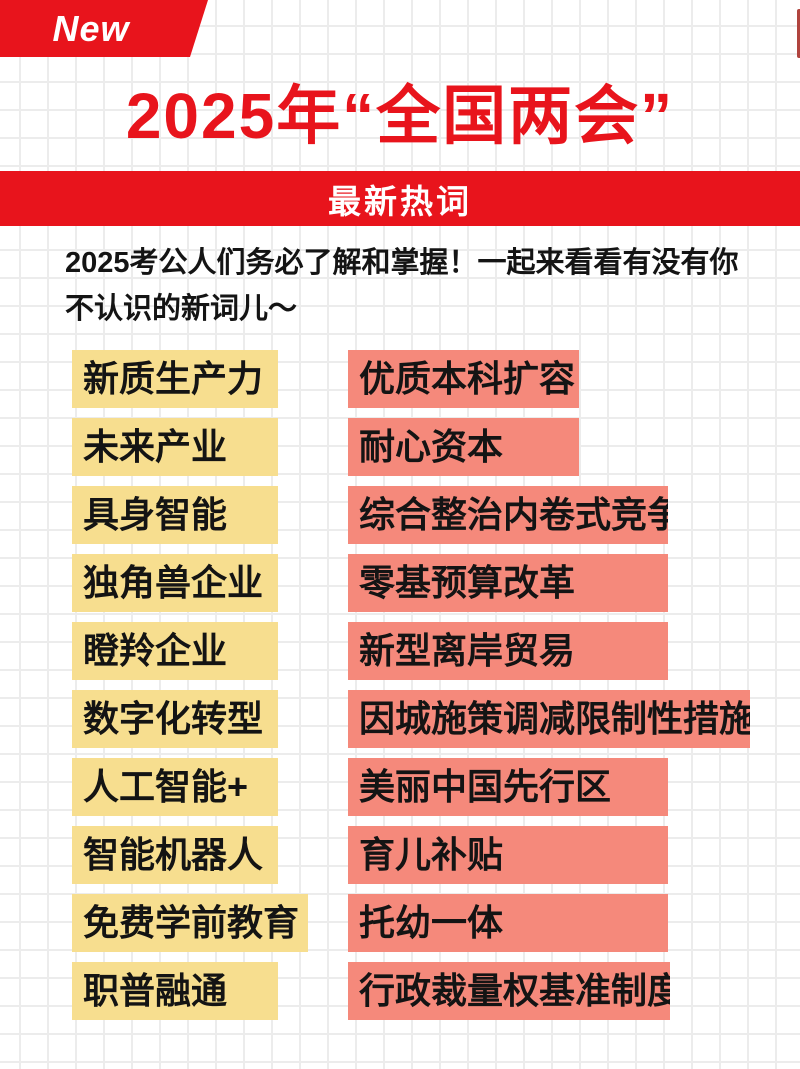 The image size is (800, 1069). What do you see at coordinates (400, 116) in the screenshot?
I see `page-title: 2025年“全国两会”` at bounding box center [400, 116].